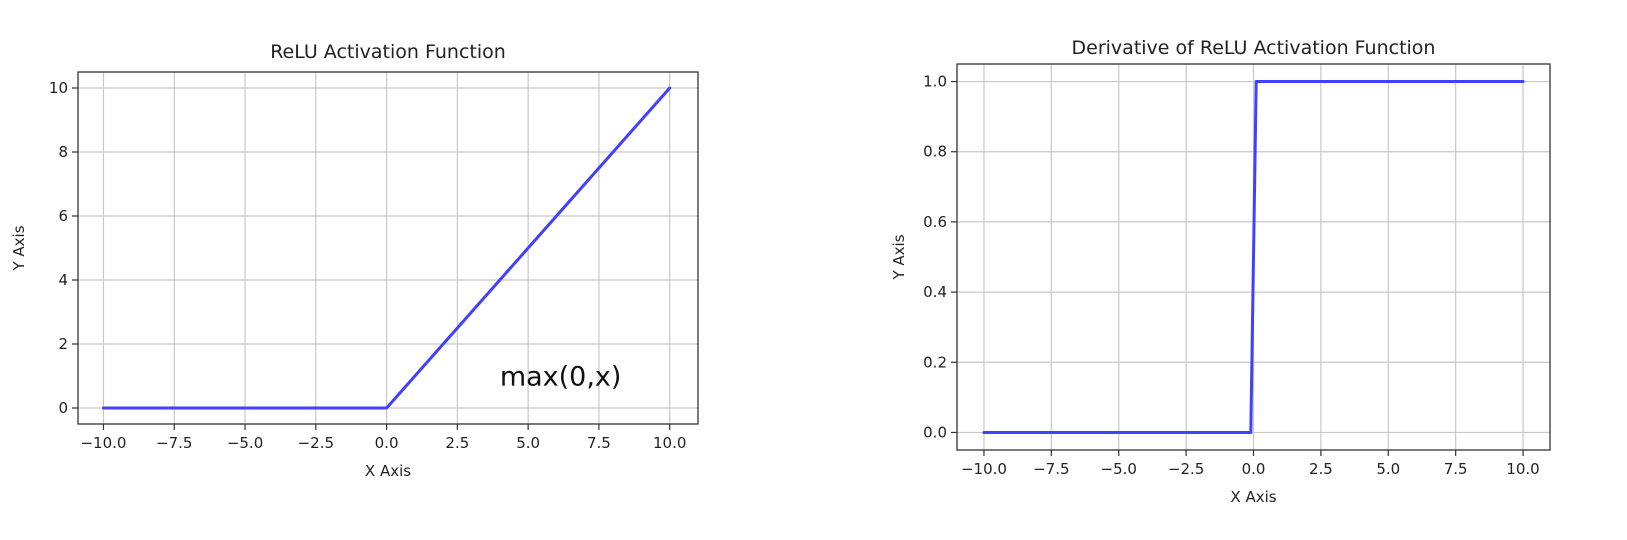  I want to click on derivative-x-tick-label: −10.0, so click(984, 469).